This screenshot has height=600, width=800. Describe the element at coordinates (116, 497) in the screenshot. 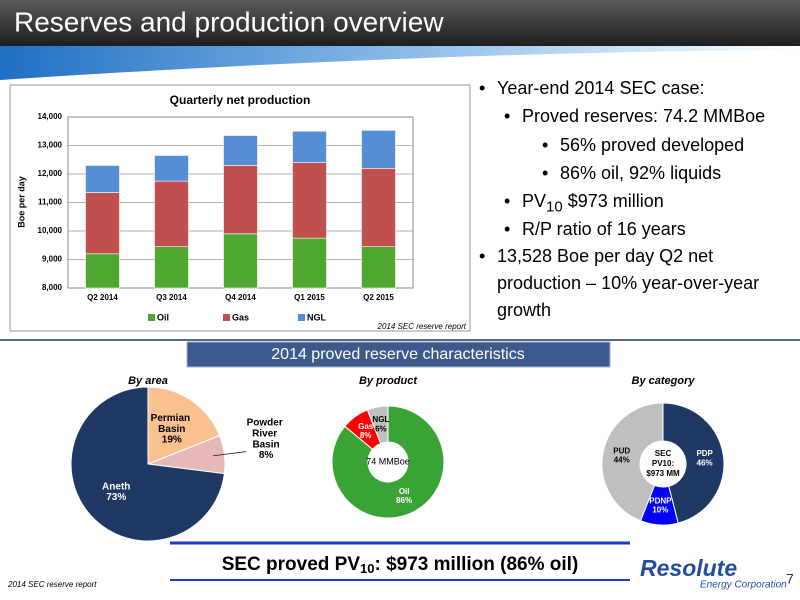

I see `slice-value: 73%` at that location.